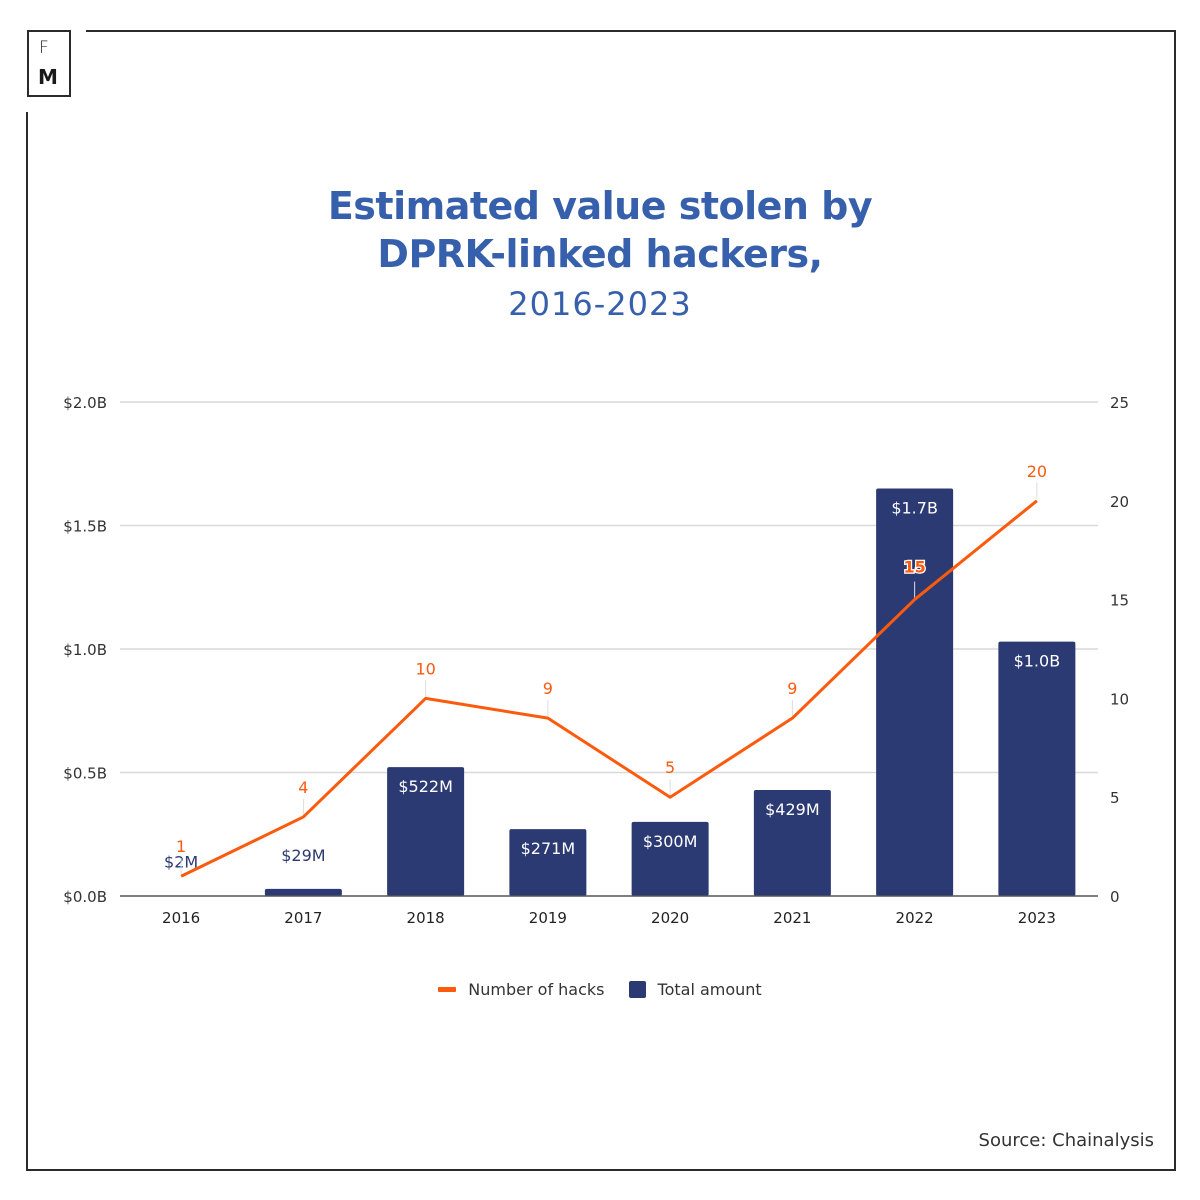 The width and height of the screenshot is (1200, 1200). Describe the element at coordinates (1119, 699) in the screenshot. I see `y-right-tick-label: 10` at that location.